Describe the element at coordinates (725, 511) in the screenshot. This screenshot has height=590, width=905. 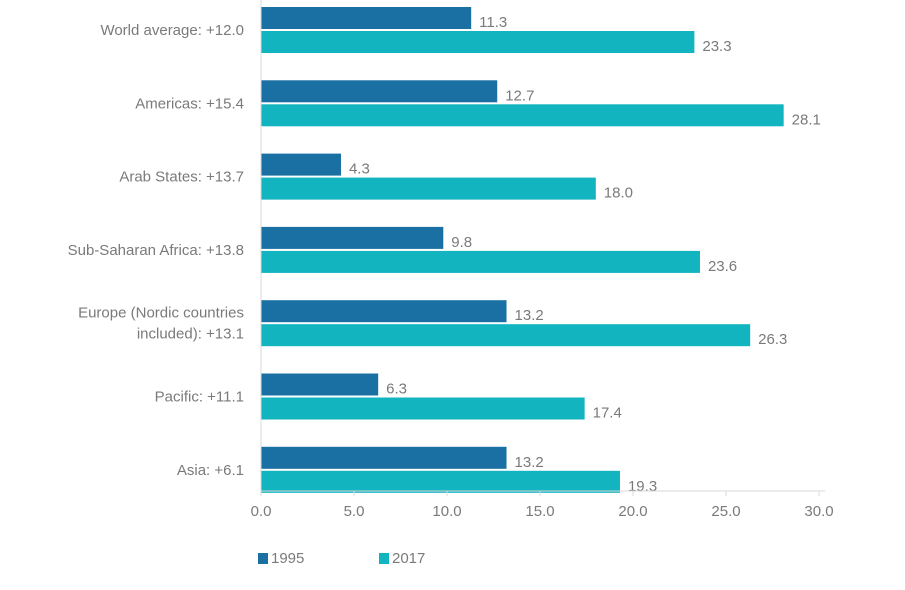
I see `x-tick-label-5: 25.0` at that location.